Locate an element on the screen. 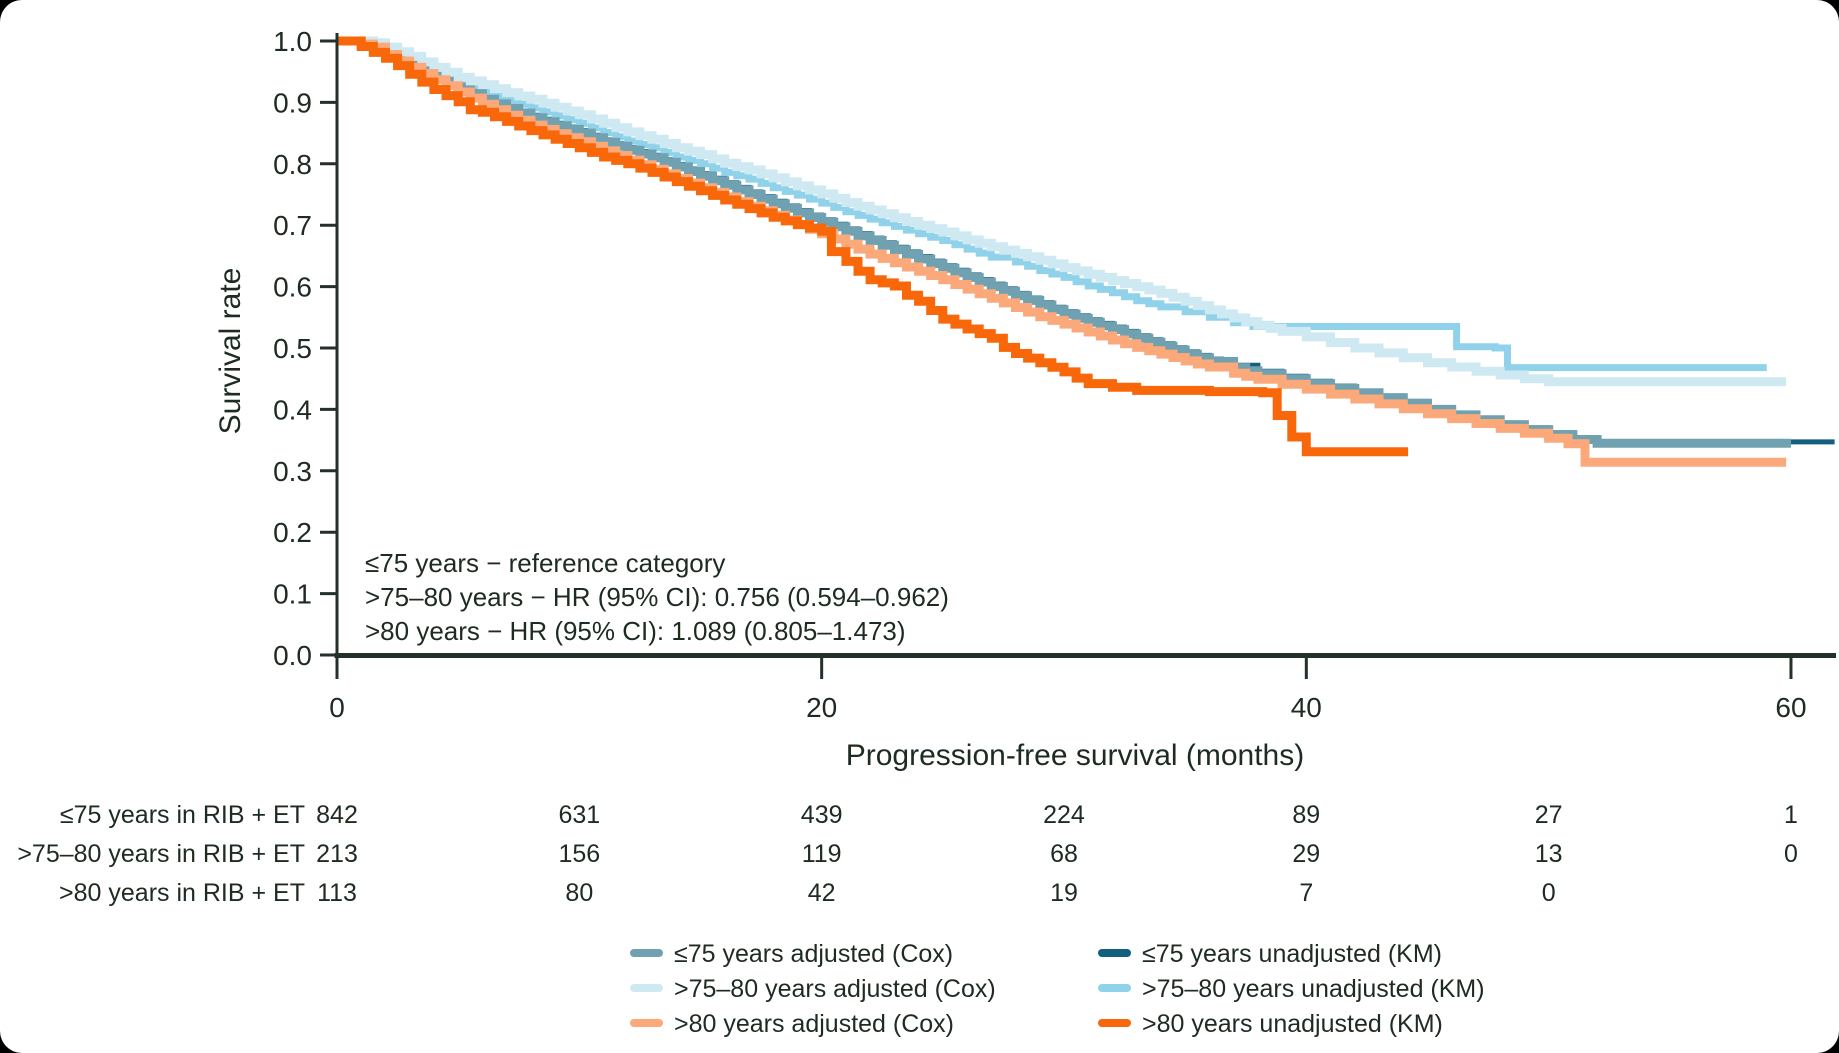 The height and width of the screenshot is (1053, 1839). x-tick-label: 60 is located at coordinates (1790, 707).